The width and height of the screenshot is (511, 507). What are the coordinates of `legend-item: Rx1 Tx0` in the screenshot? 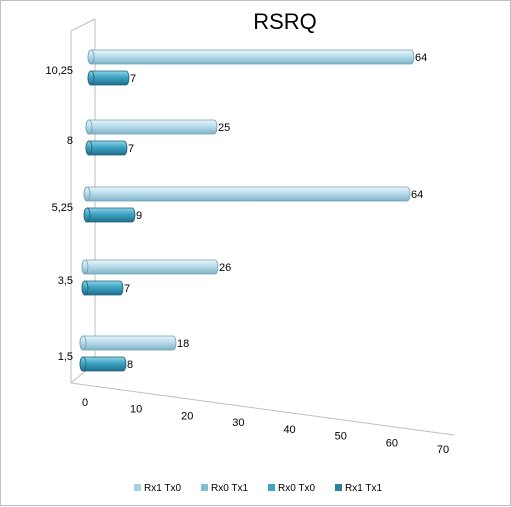 It's located at (157, 488).